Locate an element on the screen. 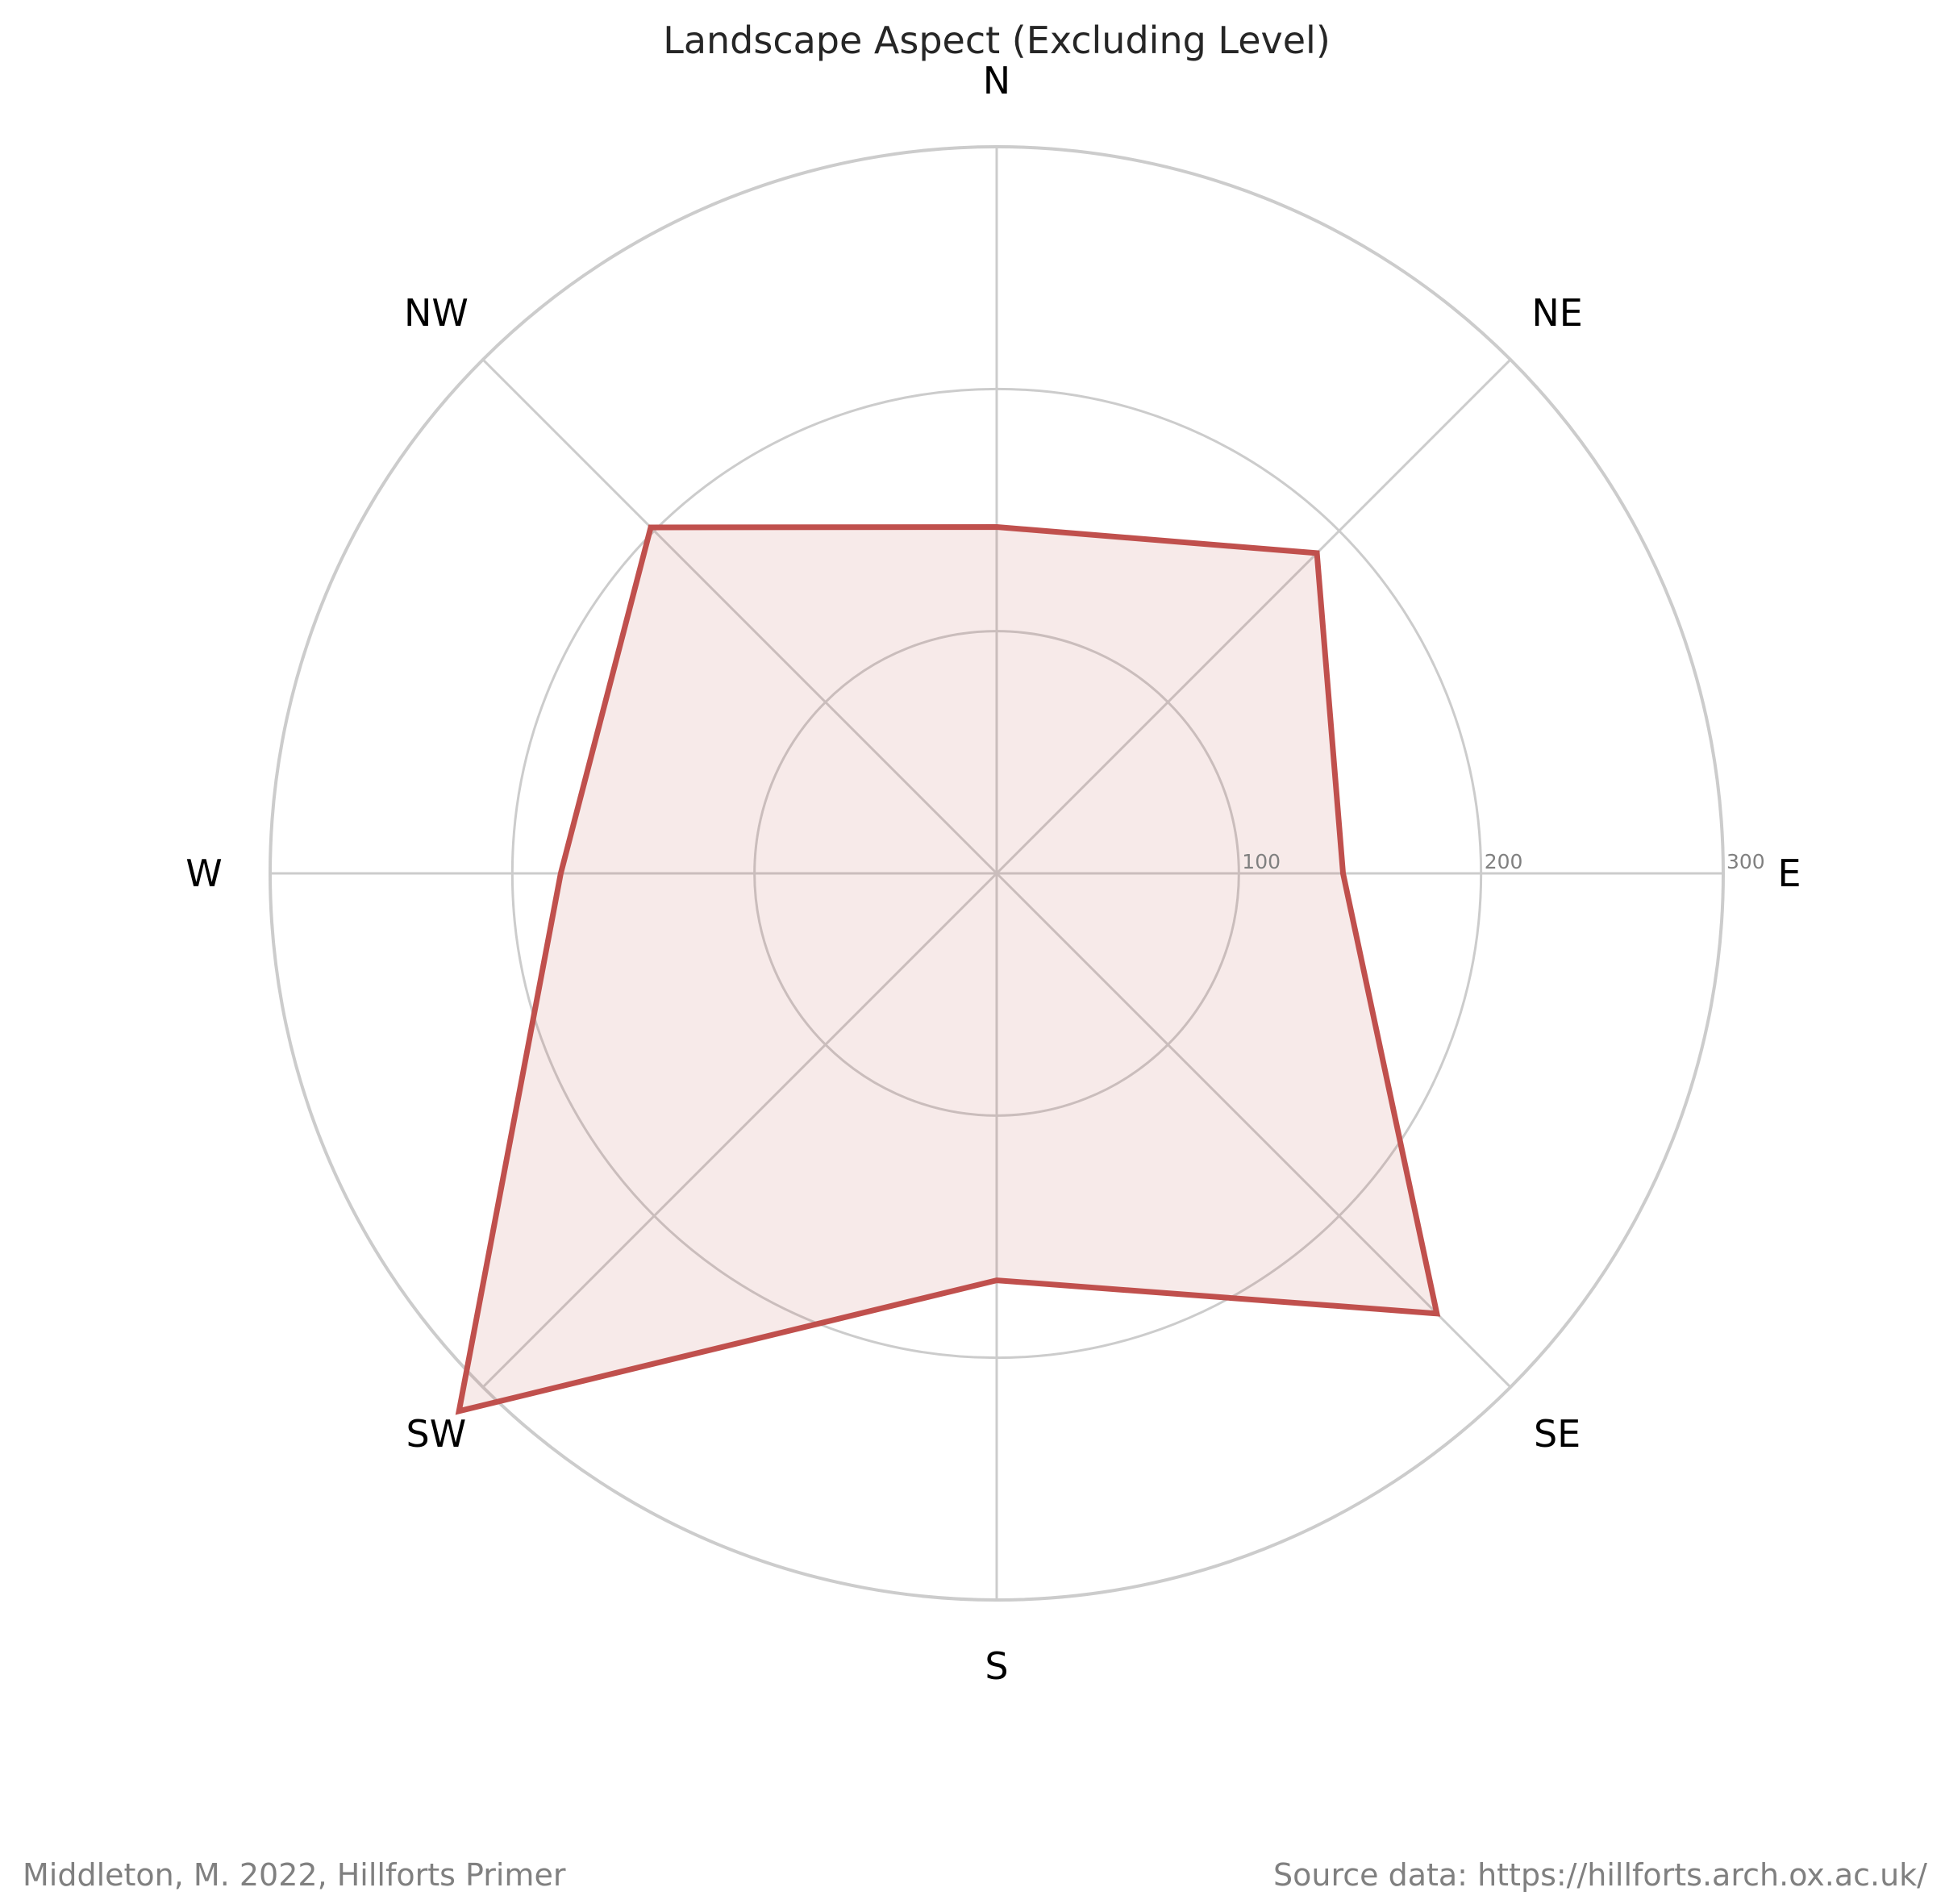 This screenshot has width=1945, height=1904. label-n: N is located at coordinates (996, 80).